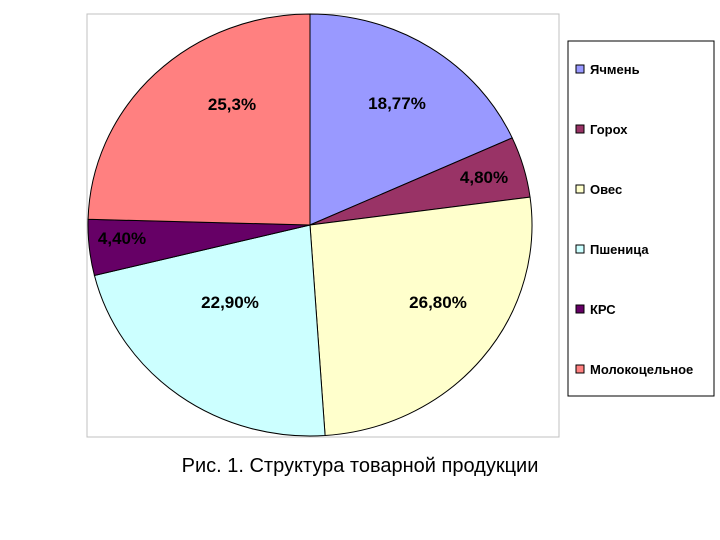 Image resolution: width=720 pixels, height=540 pixels. Describe the element at coordinates (360, 466) in the screenshot. I see `figure-caption: Рис. 1. Структура товарной продукции` at that location.